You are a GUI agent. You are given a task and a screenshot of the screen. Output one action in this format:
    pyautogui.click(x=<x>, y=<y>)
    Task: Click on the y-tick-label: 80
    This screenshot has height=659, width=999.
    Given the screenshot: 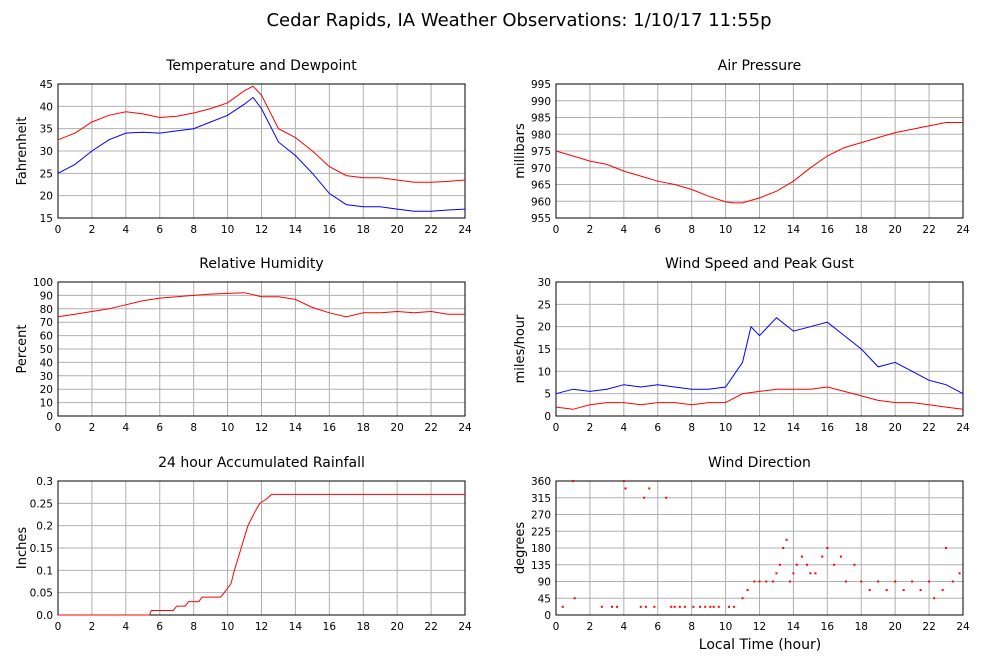 What is the action you would take?
    pyautogui.click(x=46, y=310)
    